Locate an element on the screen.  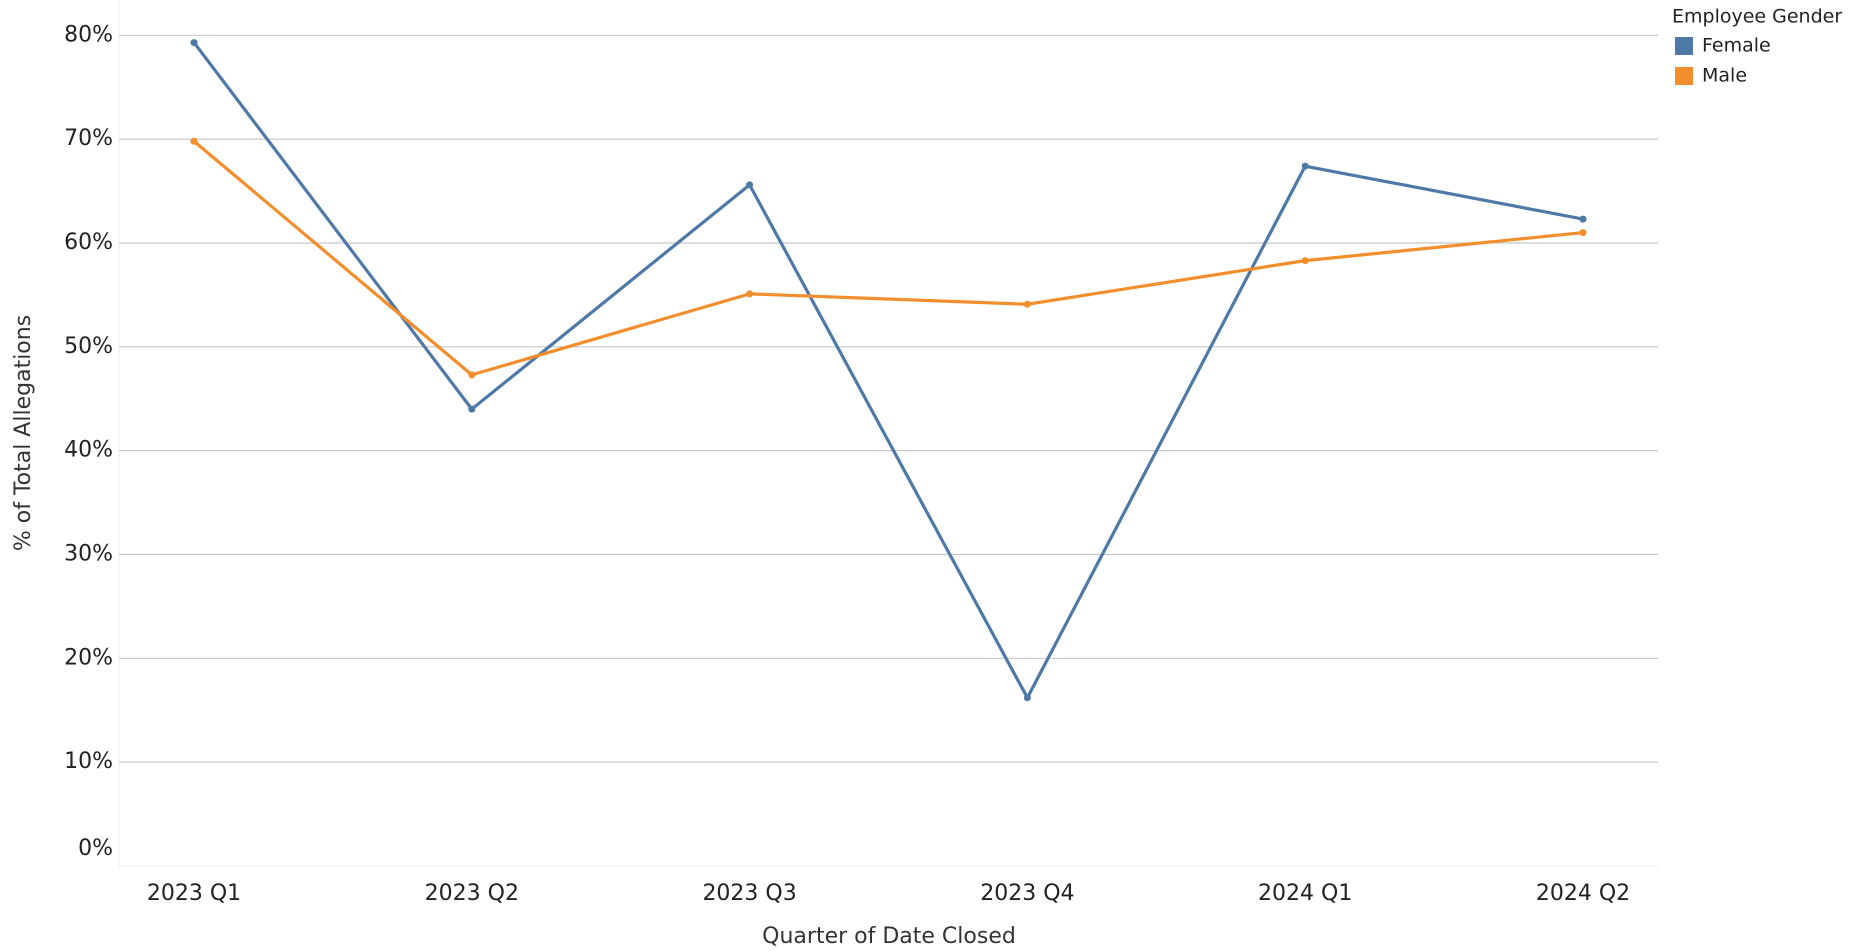
y-tick-label: 10% is located at coordinates (88, 761).